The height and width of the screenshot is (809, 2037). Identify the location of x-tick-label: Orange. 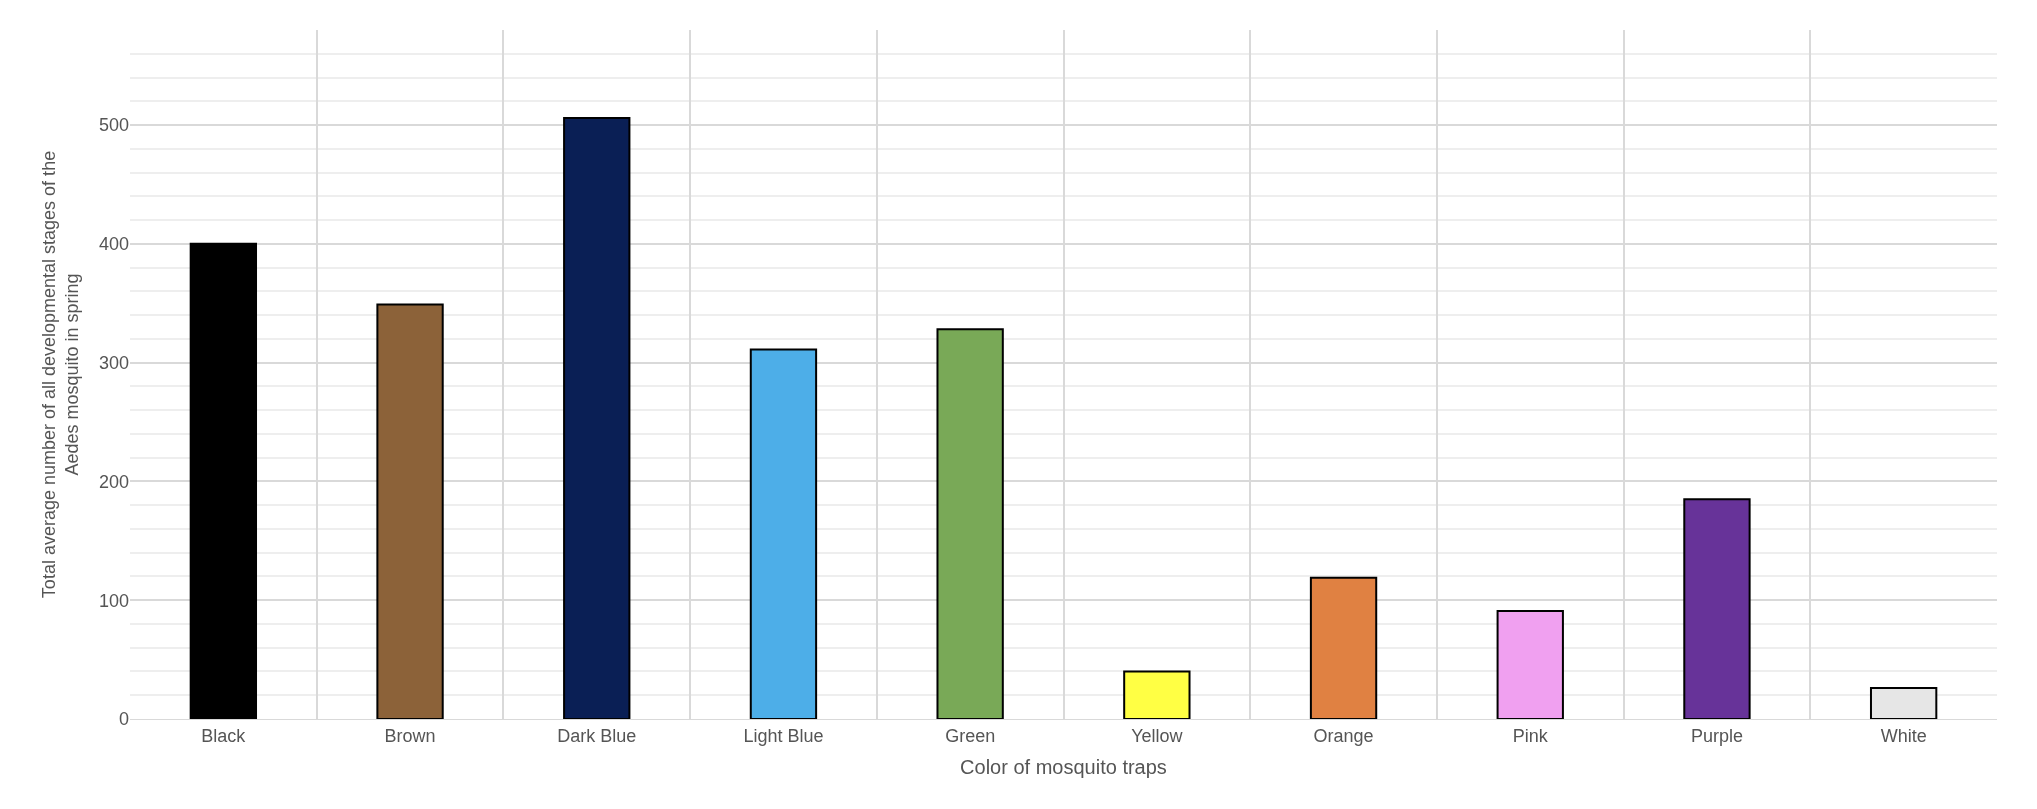
(1343, 735).